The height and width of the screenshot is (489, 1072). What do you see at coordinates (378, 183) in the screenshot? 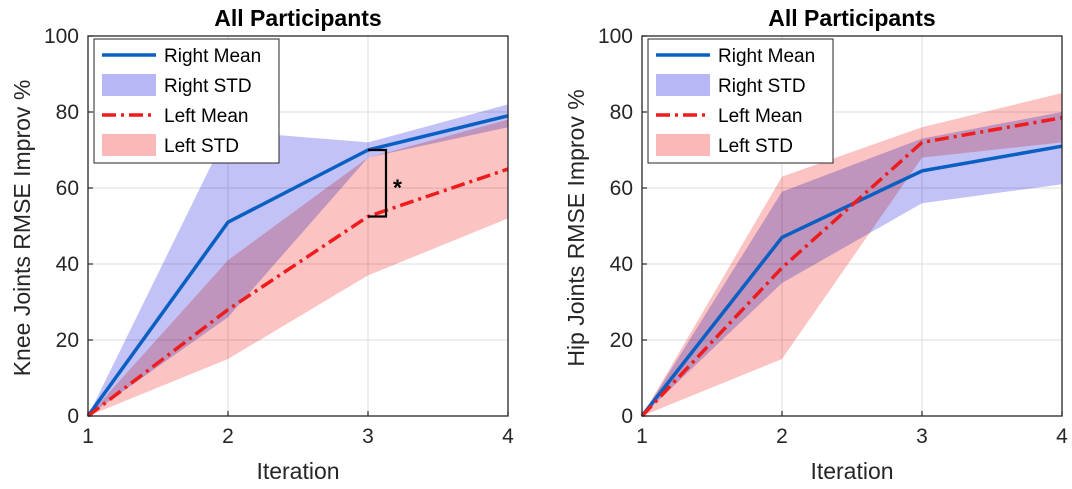
I see `significance-bracket` at bounding box center [378, 183].